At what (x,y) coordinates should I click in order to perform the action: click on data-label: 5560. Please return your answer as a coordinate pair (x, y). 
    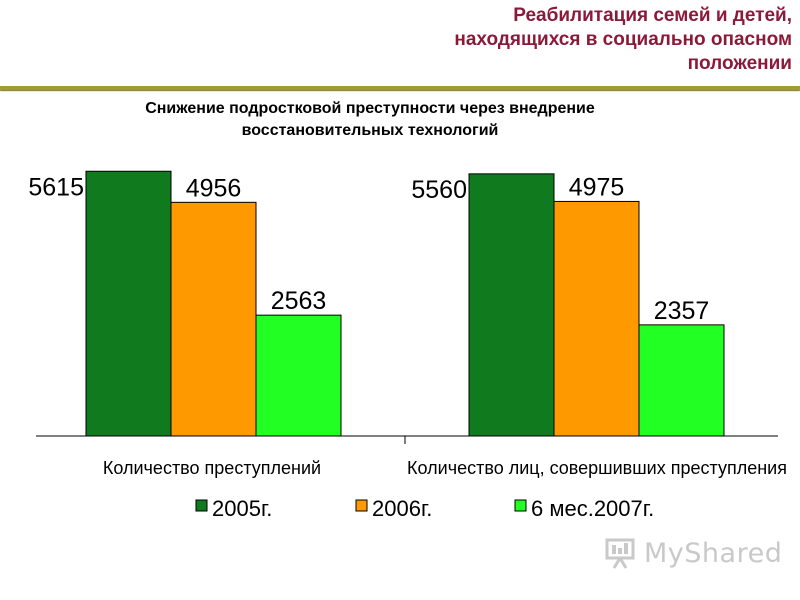
    Looking at the image, I should click on (439, 190).